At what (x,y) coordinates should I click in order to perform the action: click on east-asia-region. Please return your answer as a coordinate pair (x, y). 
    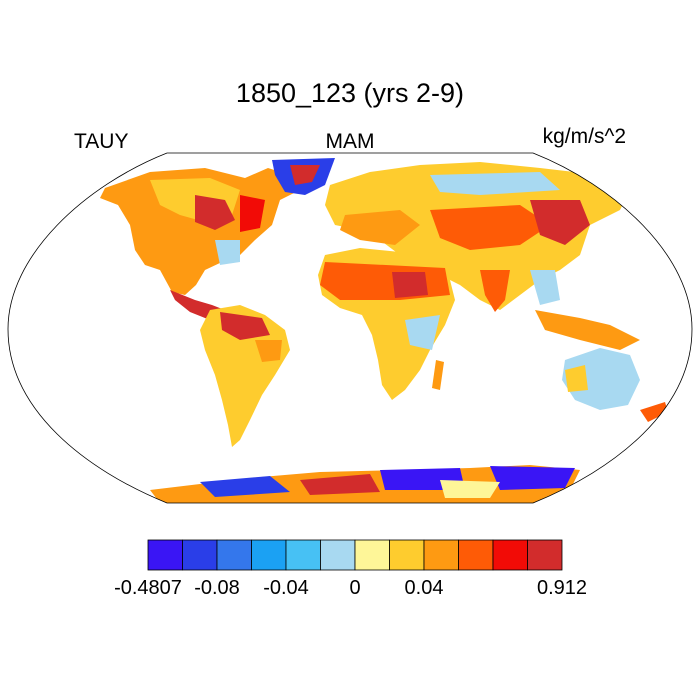
    Looking at the image, I should click on (560, 222).